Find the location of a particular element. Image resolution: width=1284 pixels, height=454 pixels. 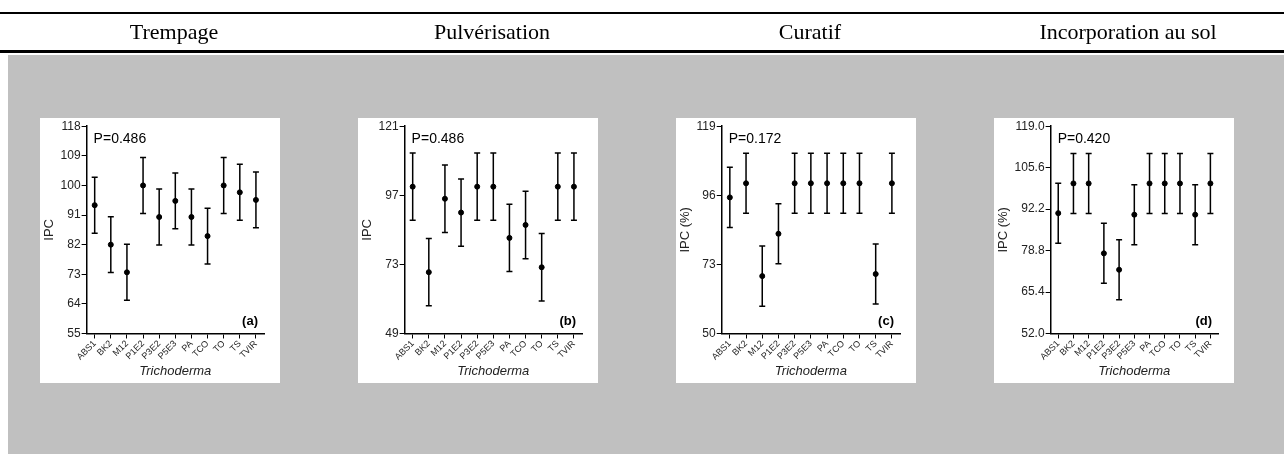

y-tick-label: 82 is located at coordinates (74, 243).